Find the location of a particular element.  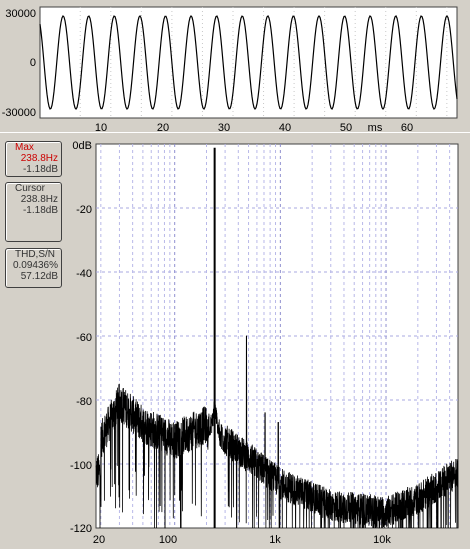

wave-x-tick-10: 10 is located at coordinates (101, 128).